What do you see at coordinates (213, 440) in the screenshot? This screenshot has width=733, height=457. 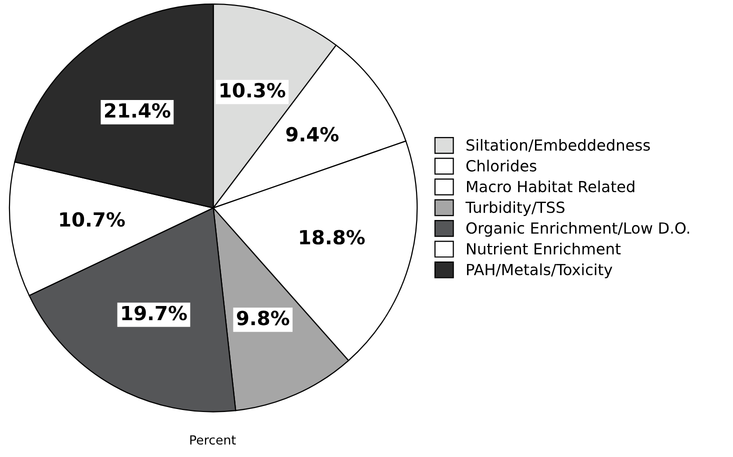 I see `text: Percent` at bounding box center [213, 440].